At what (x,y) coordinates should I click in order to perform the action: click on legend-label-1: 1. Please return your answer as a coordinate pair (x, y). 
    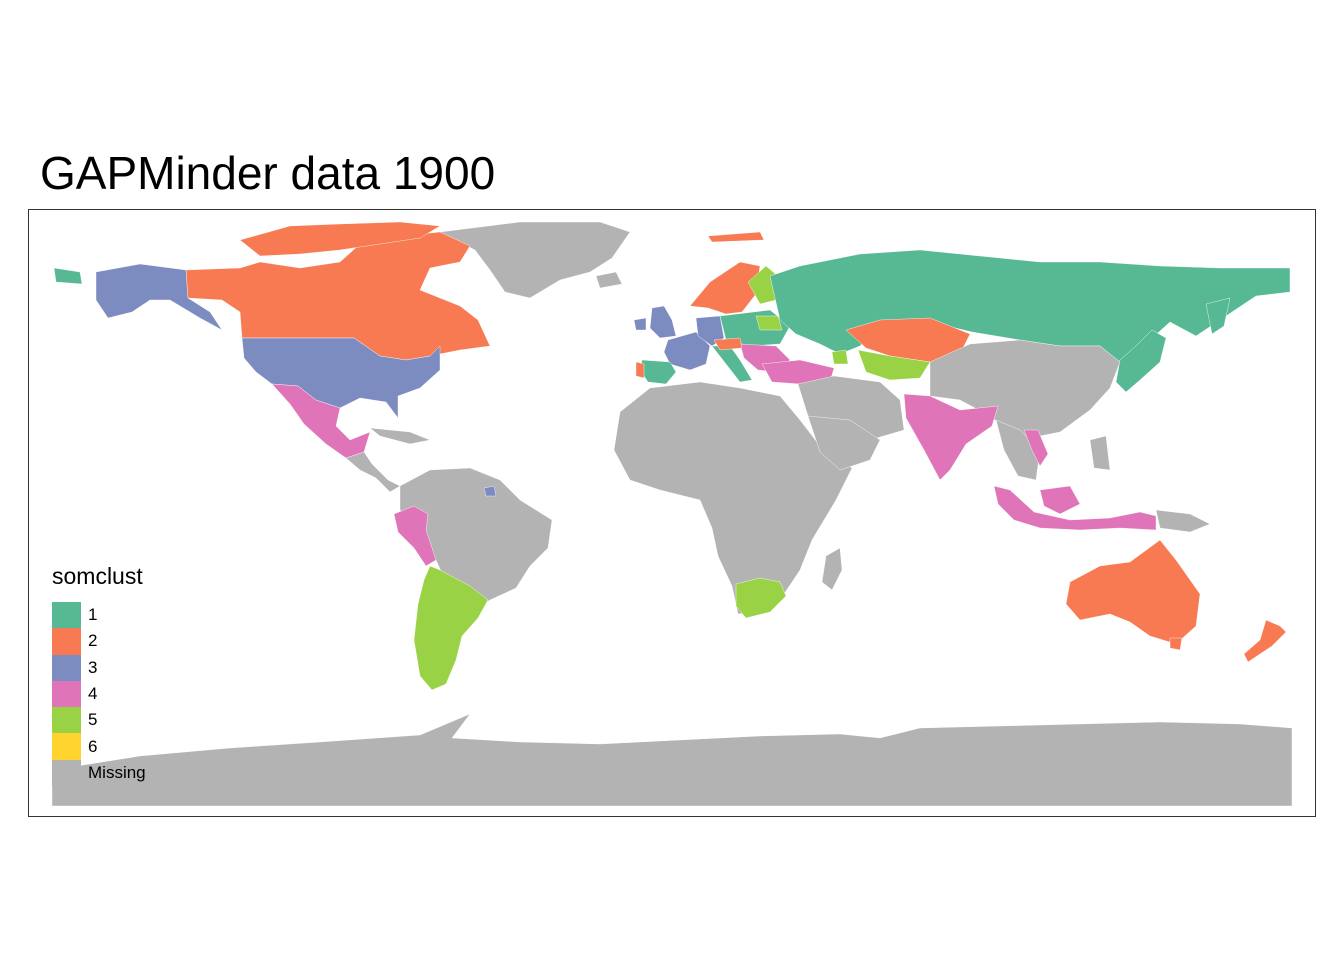
    Looking at the image, I should click on (93, 615).